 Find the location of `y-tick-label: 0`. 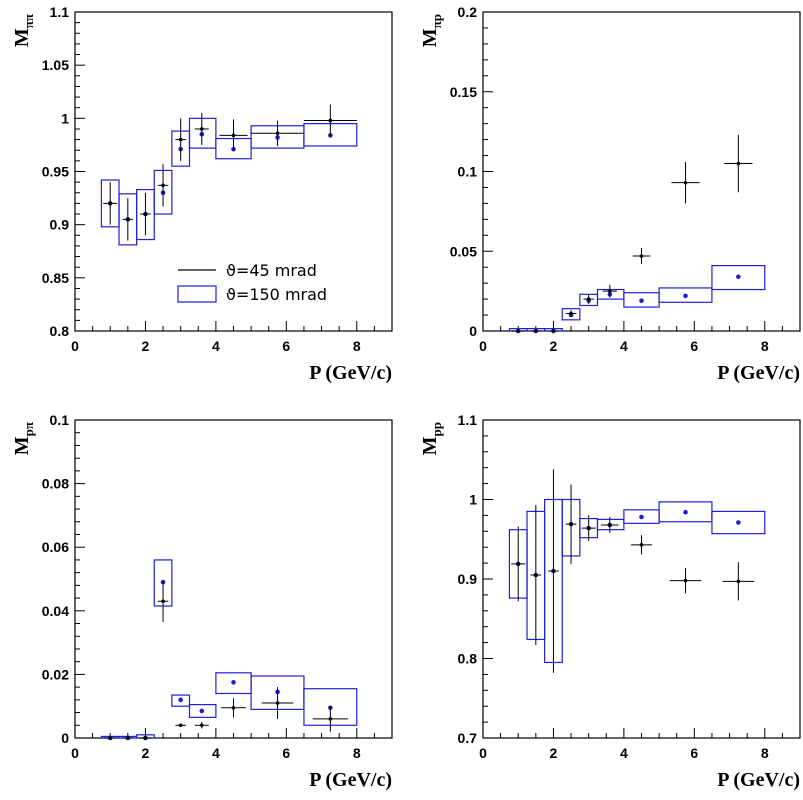

y-tick-label: 0 is located at coordinates (473, 331).